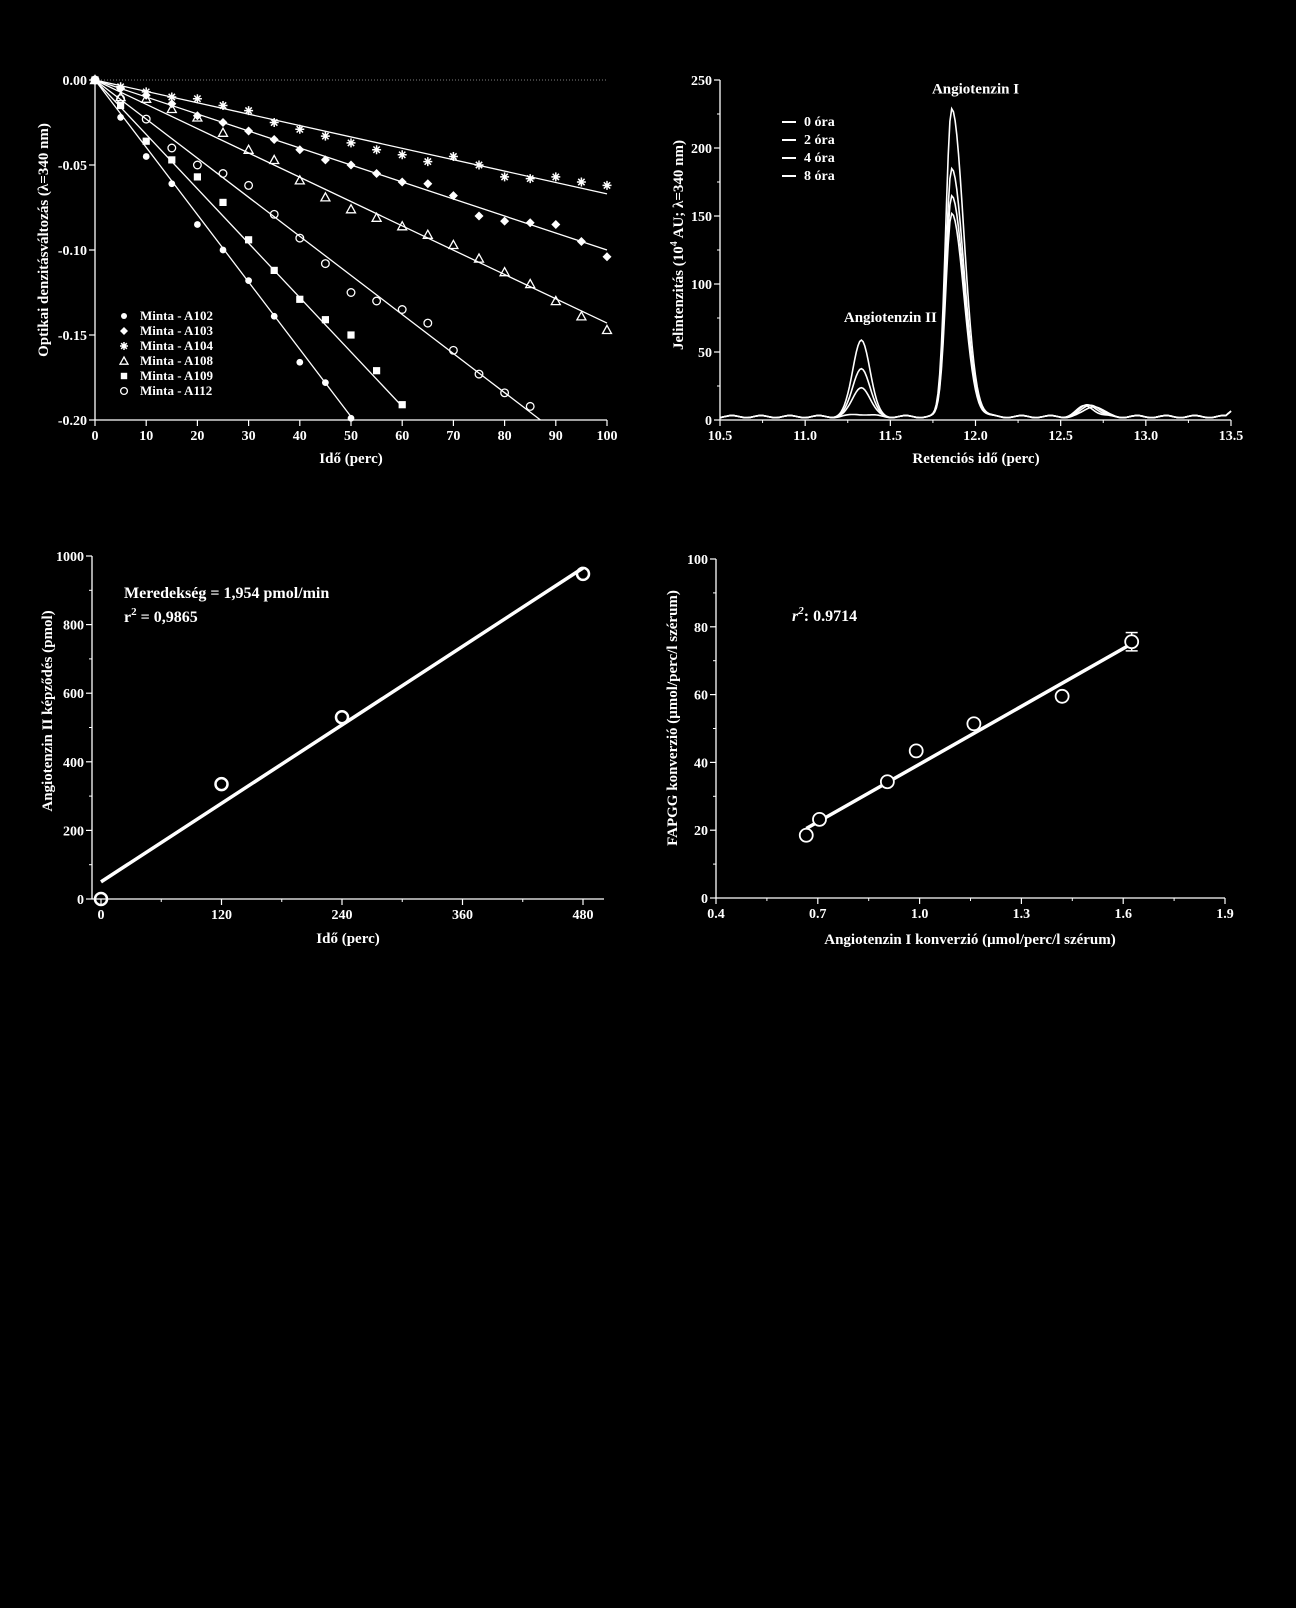  I want to click on p4-annotation-r2: r2: 0.9714, so click(824, 615).